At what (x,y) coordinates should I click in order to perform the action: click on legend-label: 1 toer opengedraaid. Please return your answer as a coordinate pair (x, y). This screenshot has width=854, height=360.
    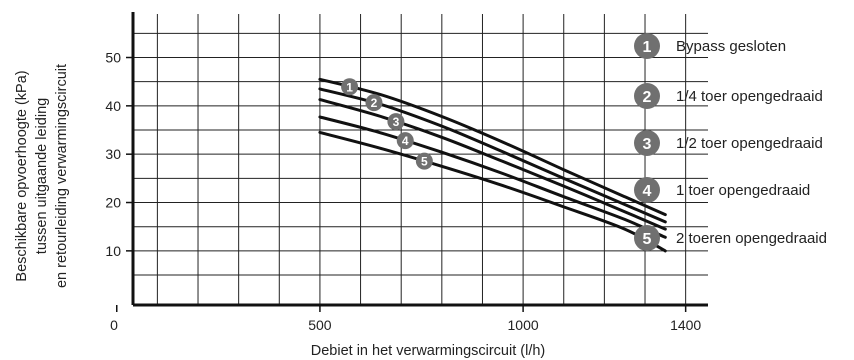
    Looking at the image, I should click on (743, 190).